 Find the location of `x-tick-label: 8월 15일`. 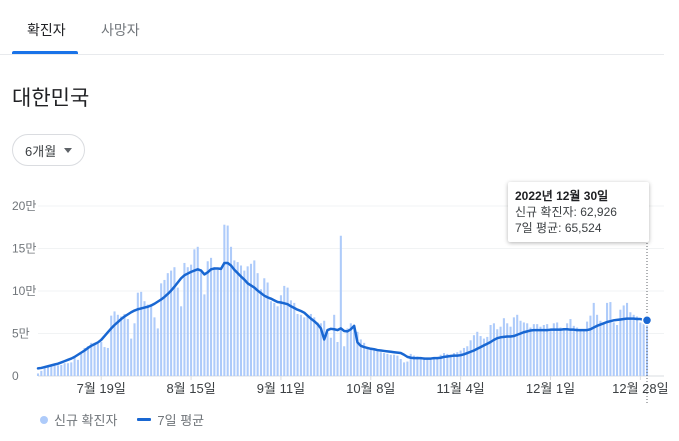

x-tick-label: 8월 15일 is located at coordinates (190, 388).